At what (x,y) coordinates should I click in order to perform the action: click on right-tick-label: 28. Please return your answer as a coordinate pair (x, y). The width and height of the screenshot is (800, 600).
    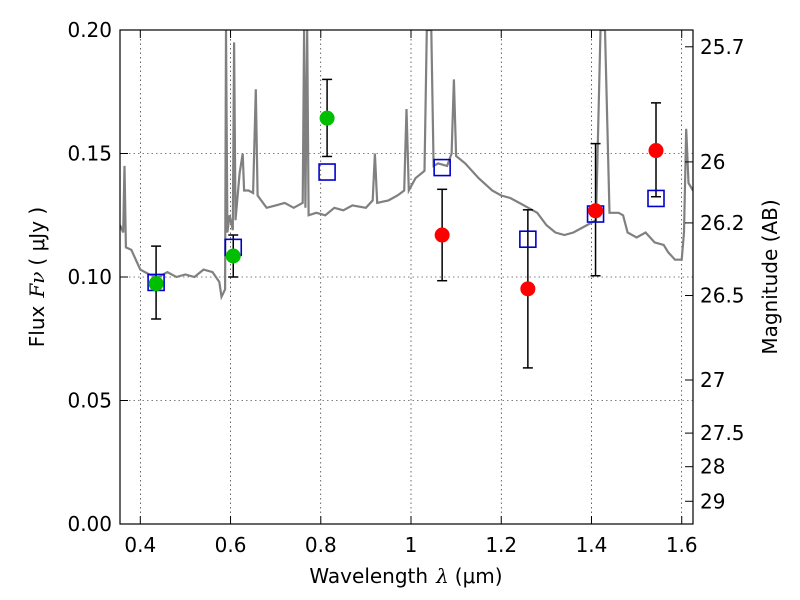
    Looking at the image, I should click on (712, 467).